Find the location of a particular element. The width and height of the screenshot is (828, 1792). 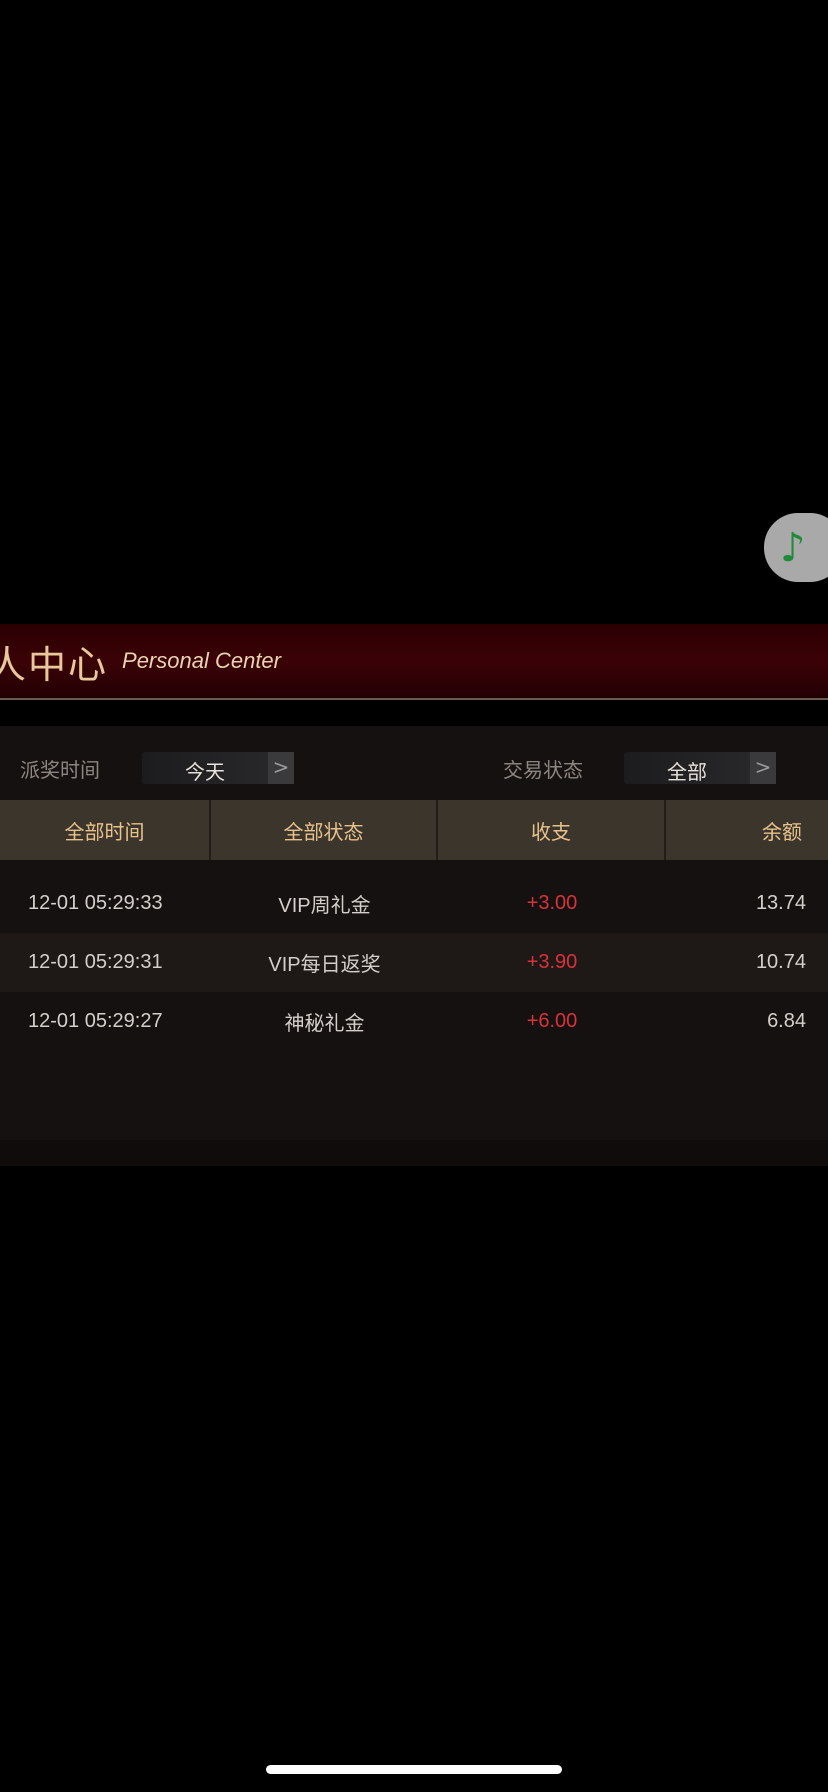

row-type: VIP周礼金 is located at coordinates (324, 906).